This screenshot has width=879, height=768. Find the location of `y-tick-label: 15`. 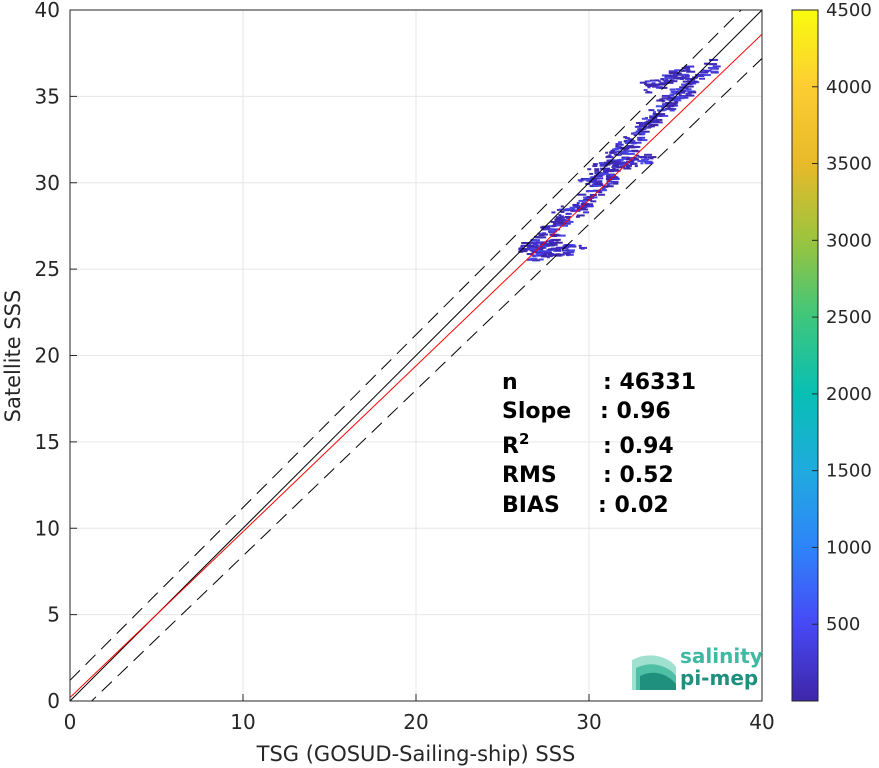

y-tick-label: 15 is located at coordinates (47, 442).